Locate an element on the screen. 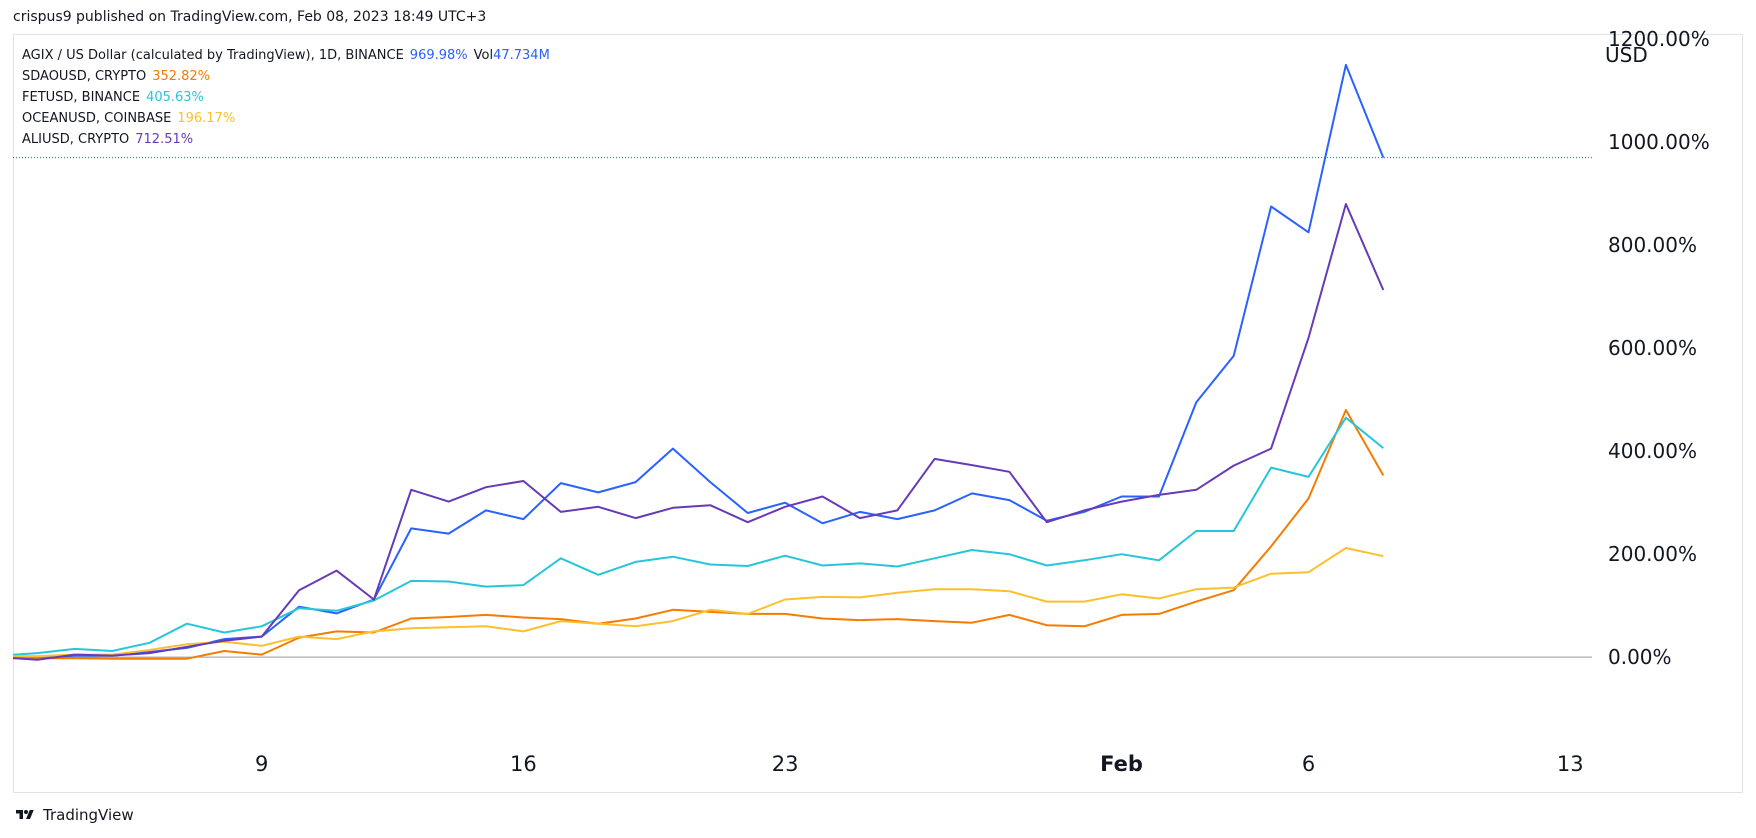 The height and width of the screenshot is (838, 1756). legend-value-ali: 712.51% is located at coordinates (164, 139).